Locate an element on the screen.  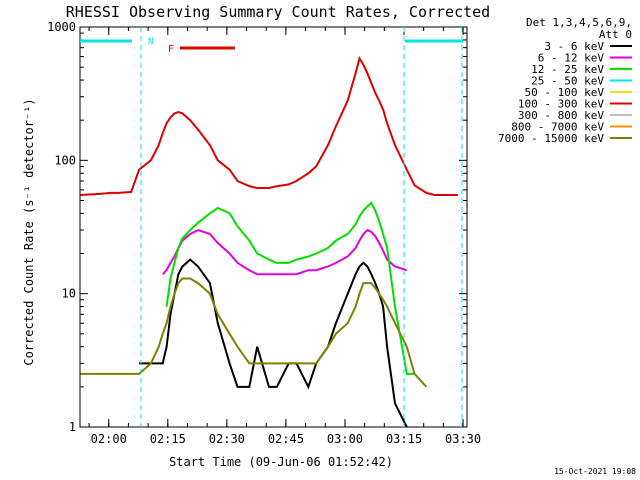
legend-label-5: 50 - 100 keV is located at coordinates (565, 92).